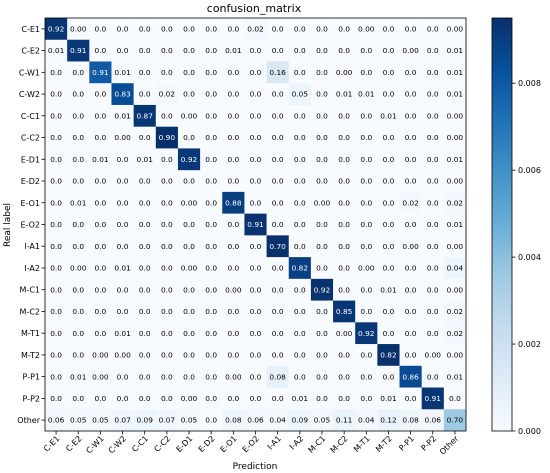  Describe the element at coordinates (30, 138) in the screenshot. I see `y-tick-label: C-C2` at that location.